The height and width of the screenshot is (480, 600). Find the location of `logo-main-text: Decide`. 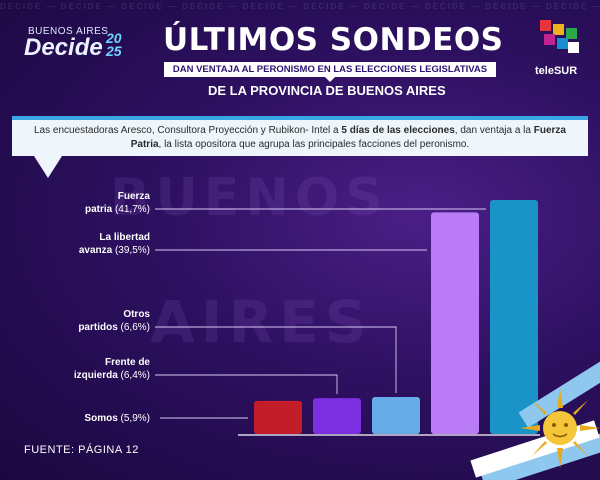

logo-main-text: Decide is located at coordinates (63, 47).